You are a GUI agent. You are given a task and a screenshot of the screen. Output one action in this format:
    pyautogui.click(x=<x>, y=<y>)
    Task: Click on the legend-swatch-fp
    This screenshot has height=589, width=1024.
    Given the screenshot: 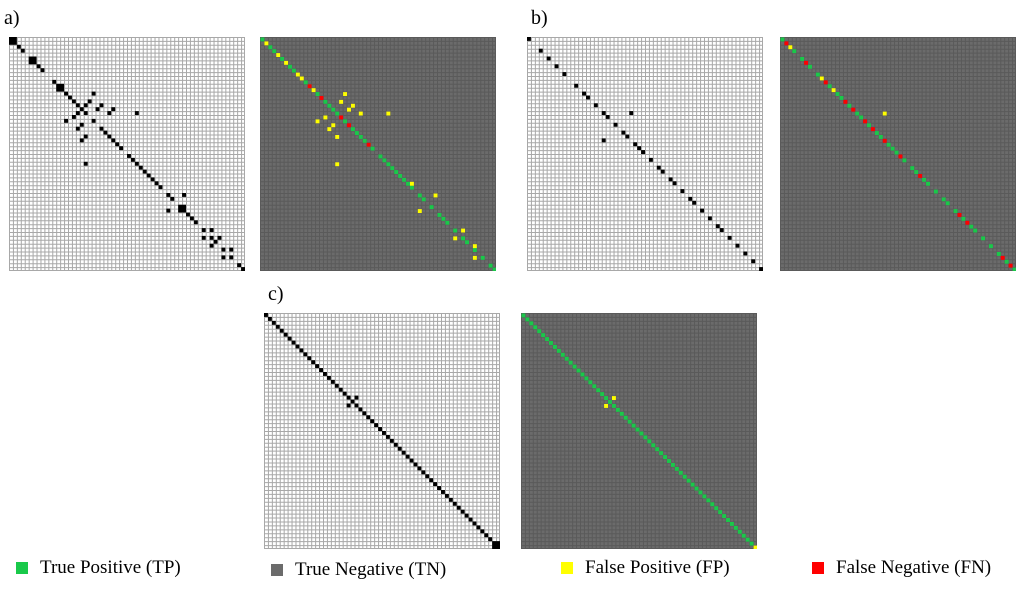 What is the action you would take?
    pyautogui.click(x=567, y=568)
    